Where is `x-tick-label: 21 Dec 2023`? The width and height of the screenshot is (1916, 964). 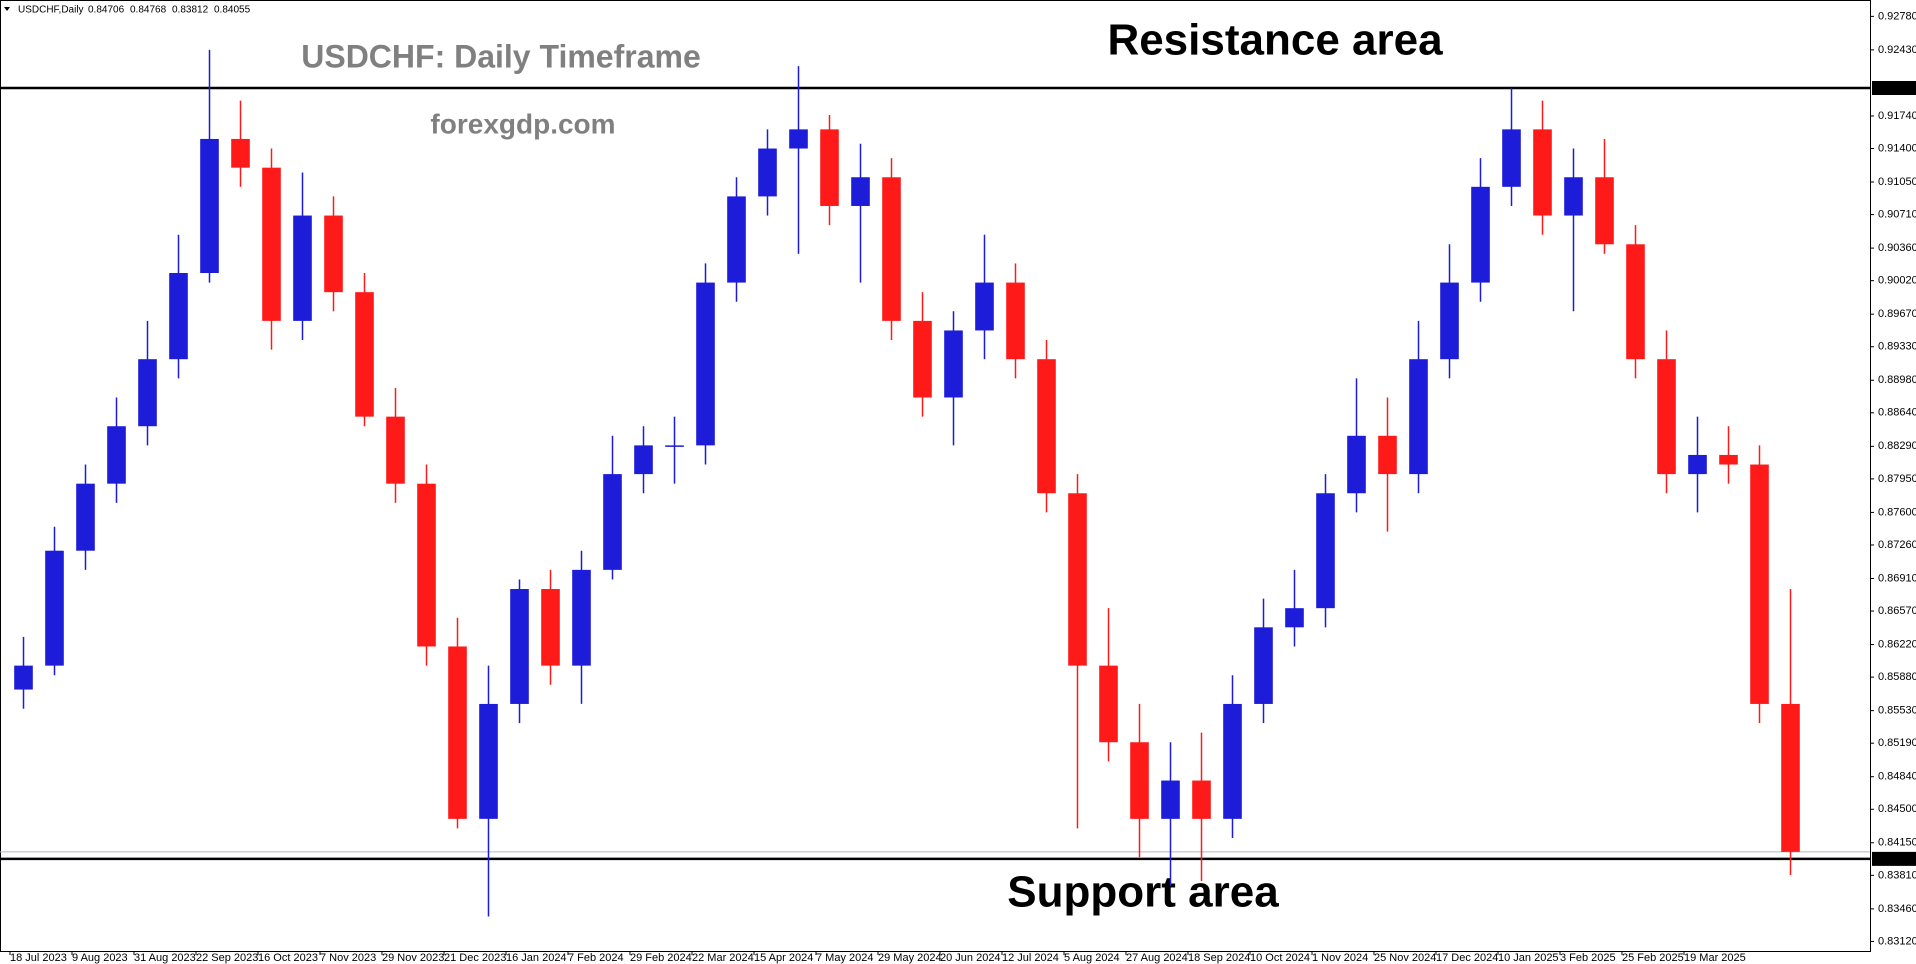
x-tick-label: 21 Dec 2023 is located at coordinates (475, 958).